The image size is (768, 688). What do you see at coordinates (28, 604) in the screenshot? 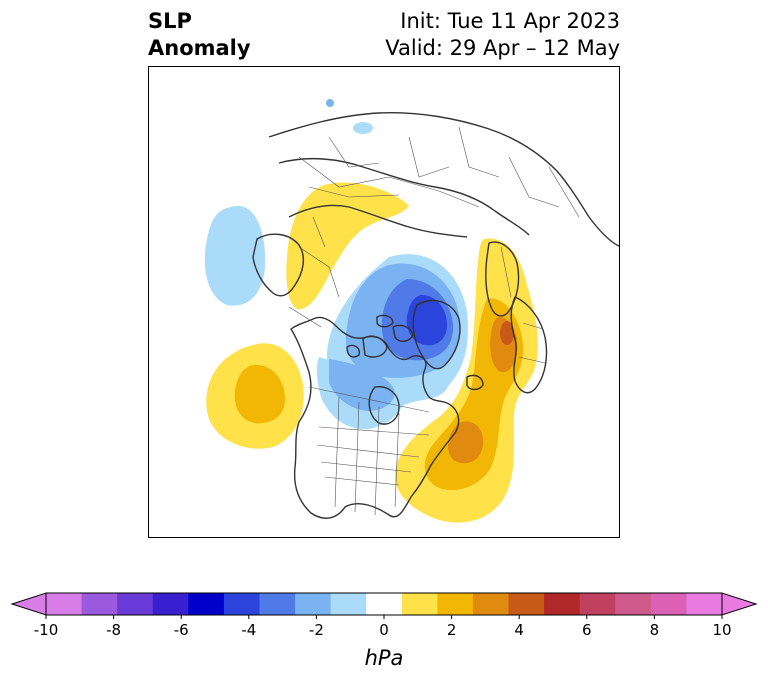
I see `colorbar-extend-low` at bounding box center [28, 604].